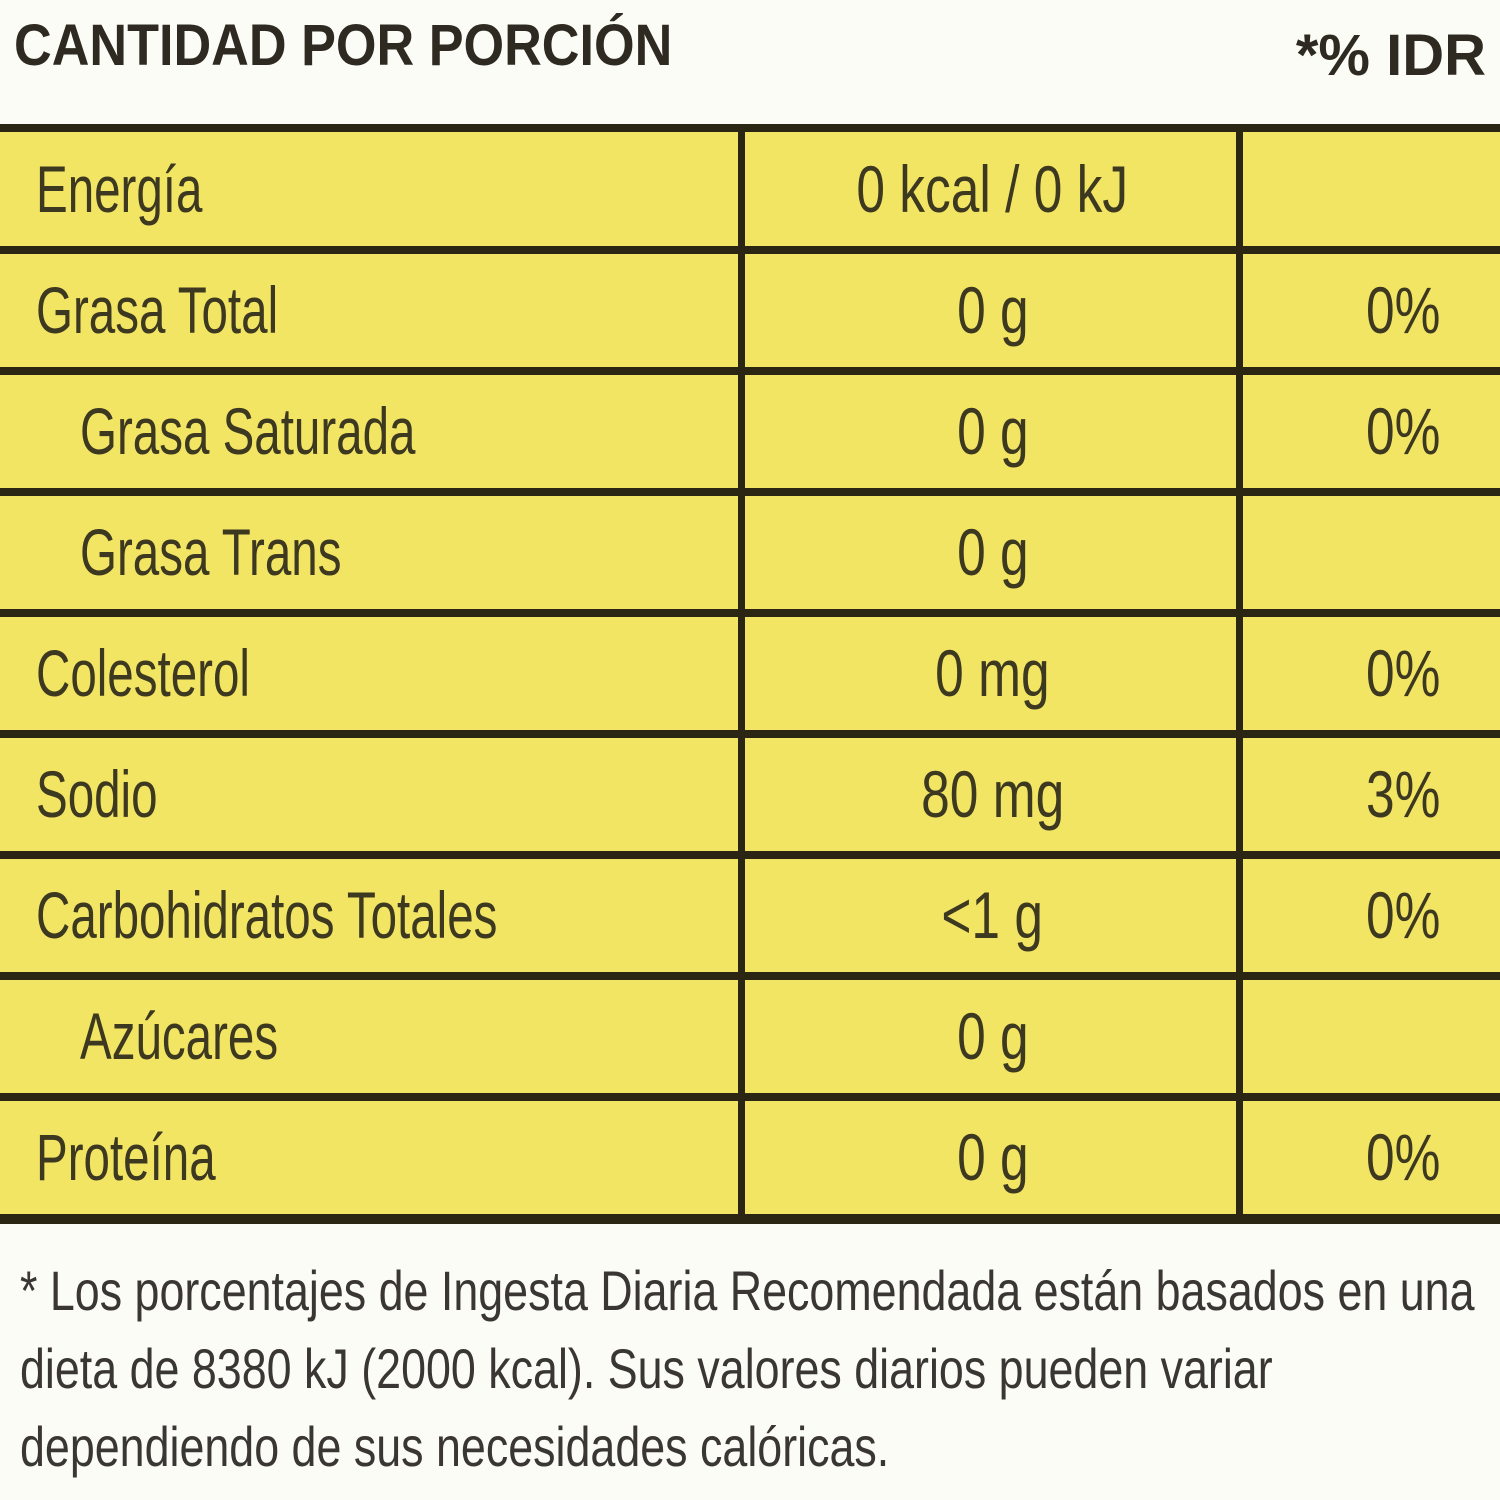 This screenshot has width=1500, height=1500. I want to click on nutrient-idr-percent: 3%, so click(1402, 794).